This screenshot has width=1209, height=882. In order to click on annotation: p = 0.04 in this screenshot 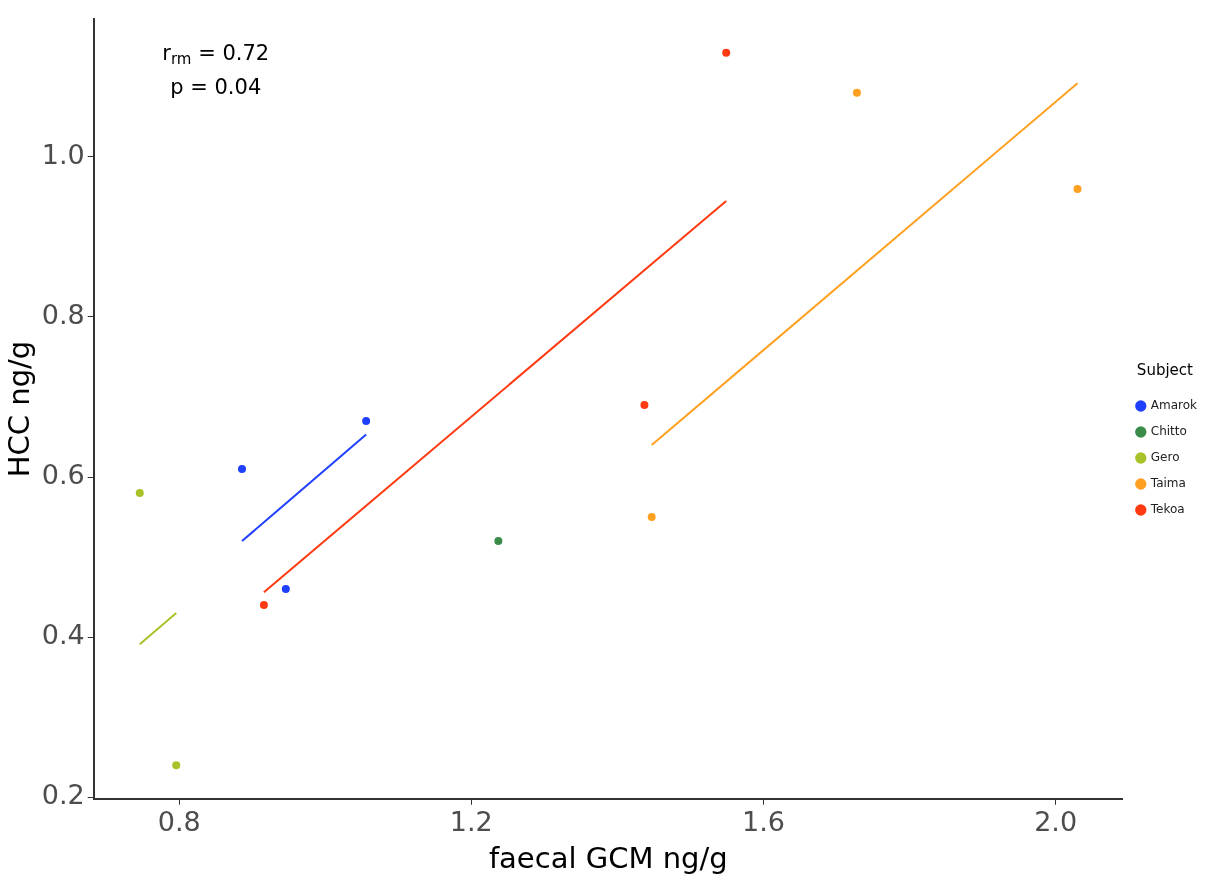, I will do `click(216, 86)`.